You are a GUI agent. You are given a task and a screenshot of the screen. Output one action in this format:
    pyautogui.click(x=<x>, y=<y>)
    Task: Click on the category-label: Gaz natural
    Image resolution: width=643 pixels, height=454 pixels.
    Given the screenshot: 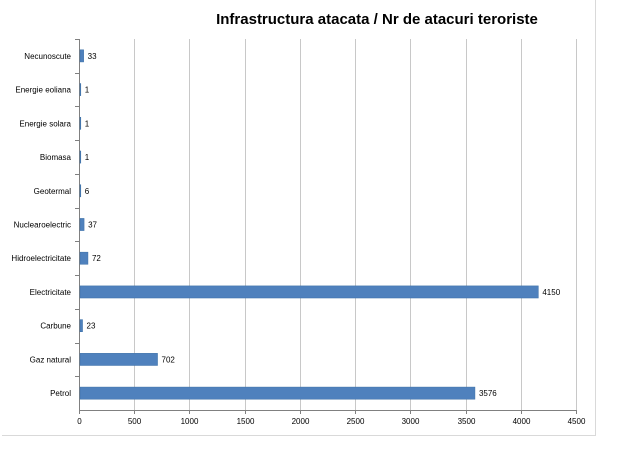 What is the action you would take?
    pyautogui.click(x=51, y=359)
    